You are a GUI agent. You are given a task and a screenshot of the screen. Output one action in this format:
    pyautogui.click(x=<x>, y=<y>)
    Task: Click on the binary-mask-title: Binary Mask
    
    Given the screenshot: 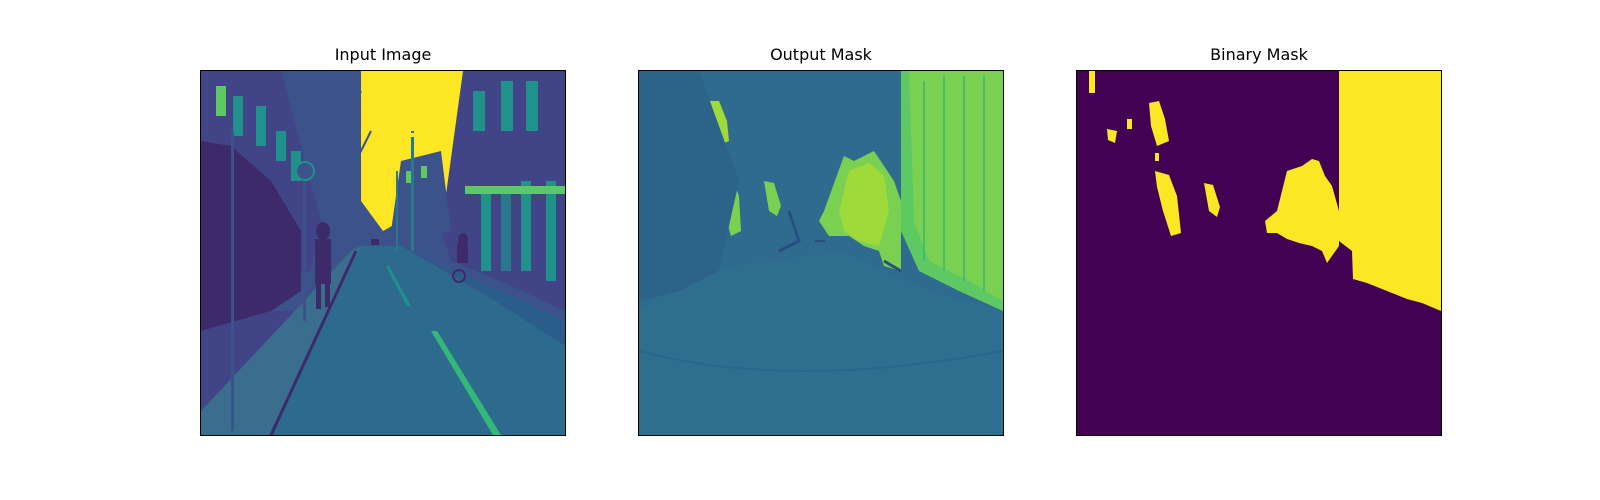 What is the action you would take?
    pyautogui.click(x=1259, y=54)
    